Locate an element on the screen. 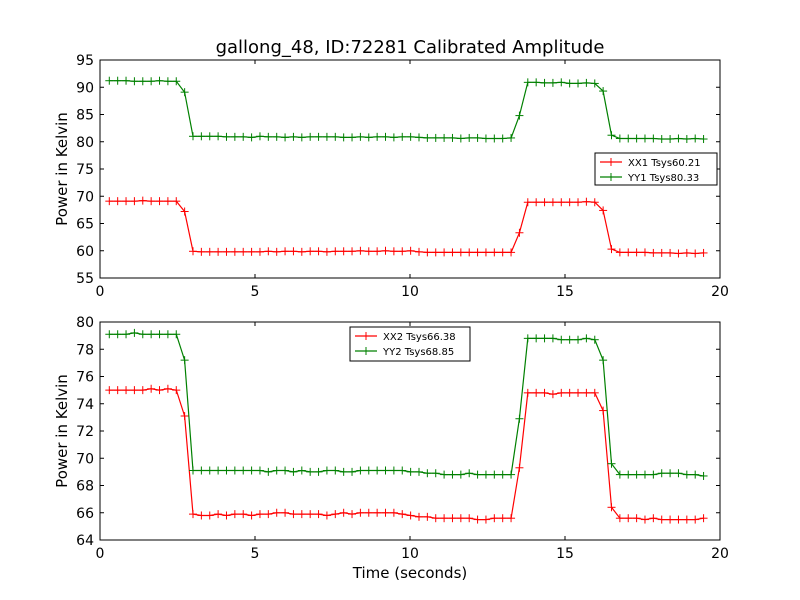  legend-label: XX1 Tsys60.21 is located at coordinates (664, 163).